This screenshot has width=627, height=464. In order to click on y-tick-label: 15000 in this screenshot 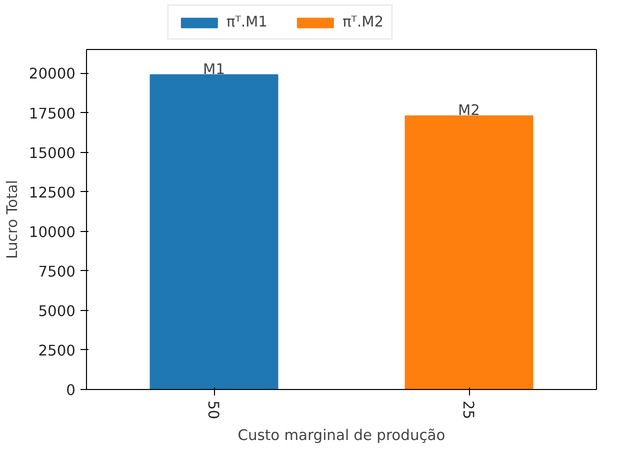, I will do `click(52, 153)`.